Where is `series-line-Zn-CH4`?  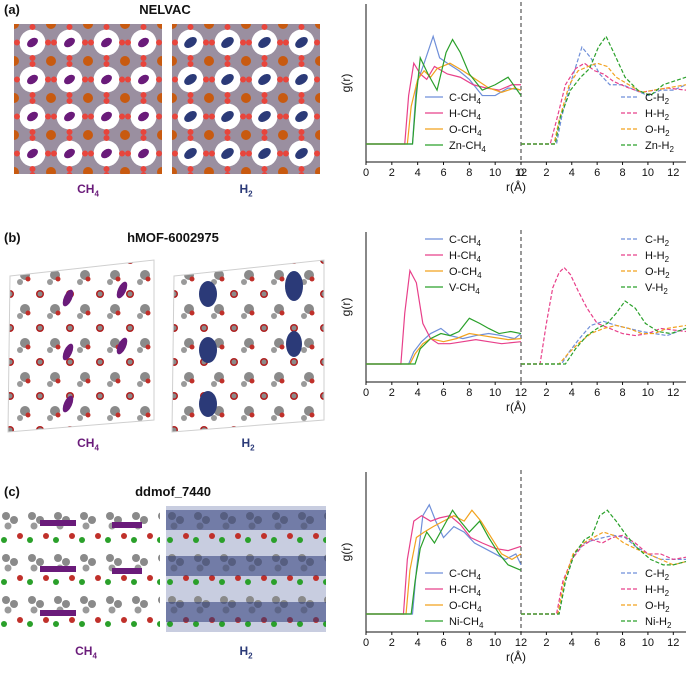 series-line-Zn-CH4 is located at coordinates (444, 91).